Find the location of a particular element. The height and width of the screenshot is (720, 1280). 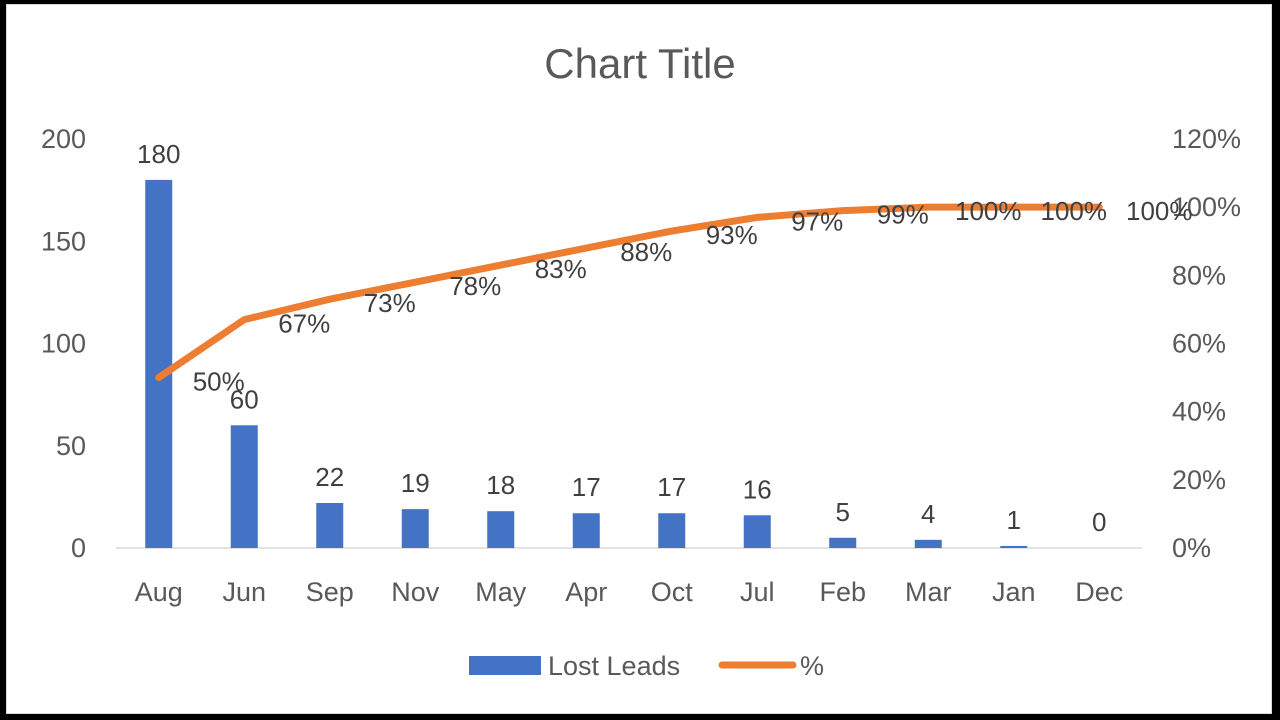

bar-data-label: 19 is located at coordinates (415, 483).